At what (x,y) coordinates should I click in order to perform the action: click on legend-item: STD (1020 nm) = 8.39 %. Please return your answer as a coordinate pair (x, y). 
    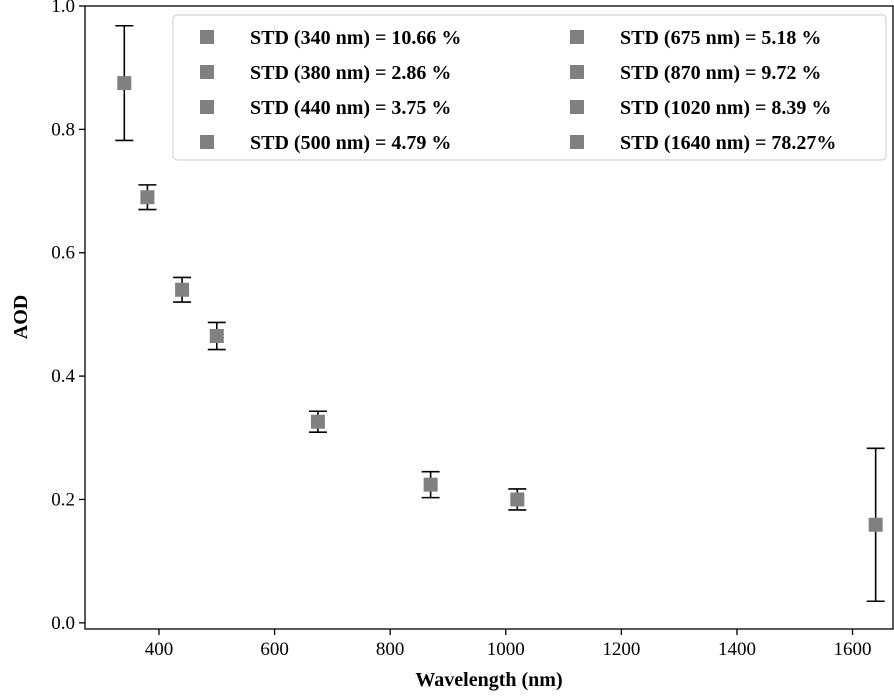
    Looking at the image, I should click on (700, 108).